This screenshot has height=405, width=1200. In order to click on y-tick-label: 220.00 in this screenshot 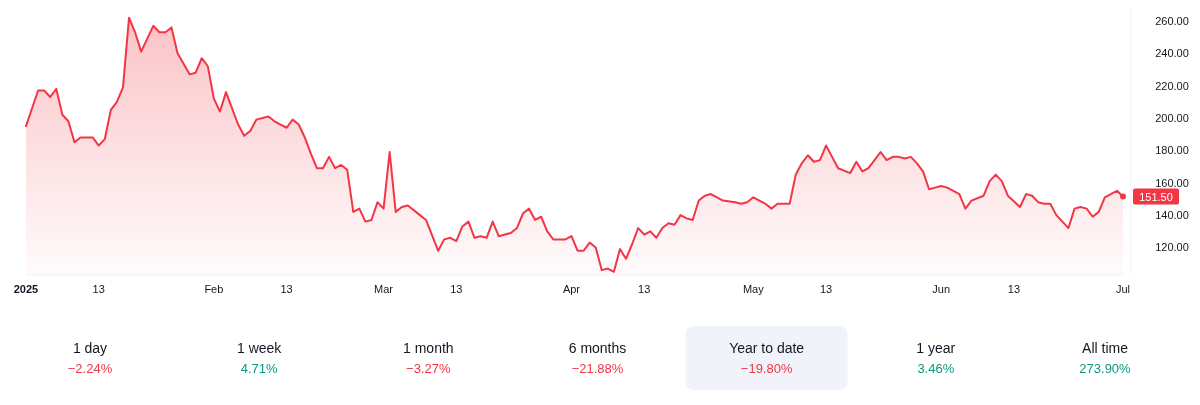, I will do `click(1172, 85)`.